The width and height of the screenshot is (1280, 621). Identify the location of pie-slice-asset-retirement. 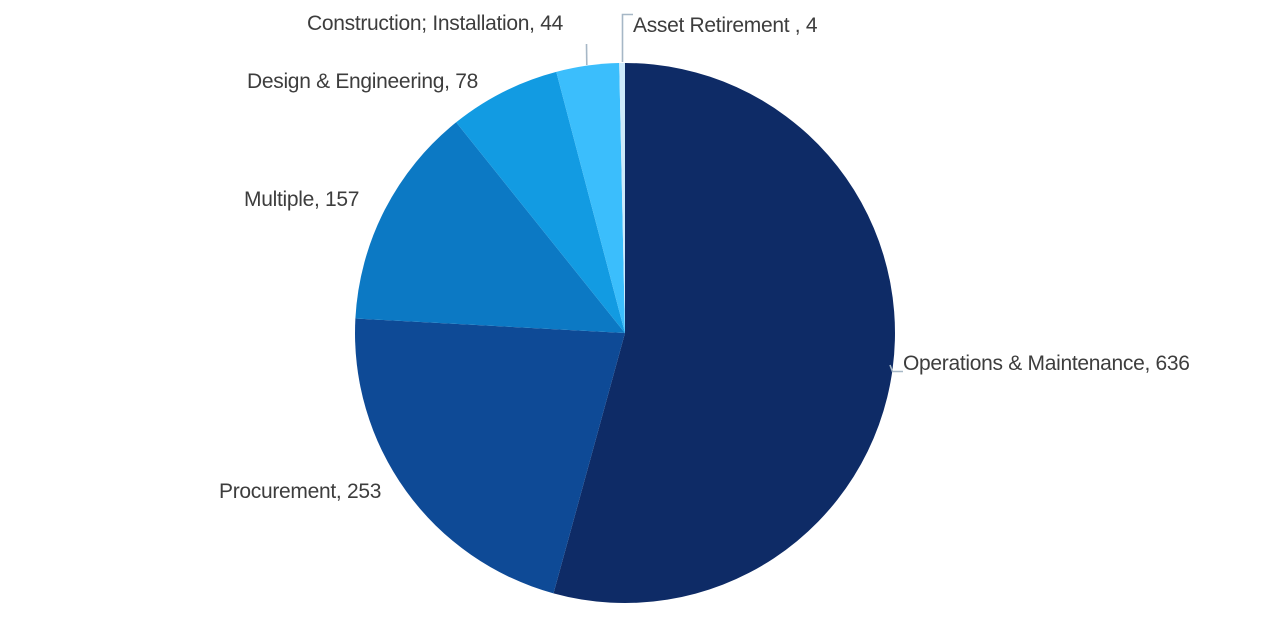
(622, 197).